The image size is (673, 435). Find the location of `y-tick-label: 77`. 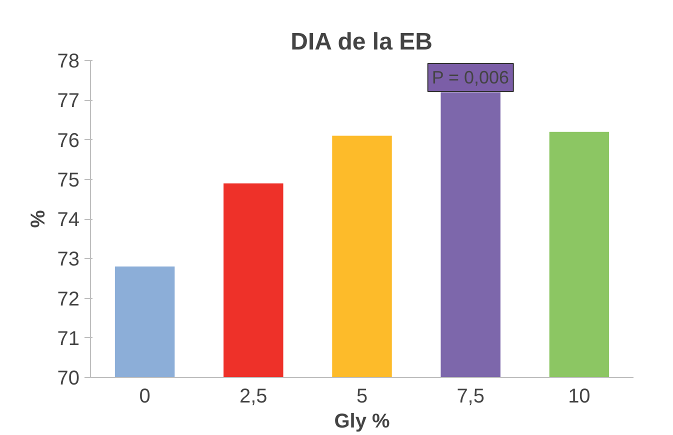

y-tick-label: 77 is located at coordinates (68, 101).